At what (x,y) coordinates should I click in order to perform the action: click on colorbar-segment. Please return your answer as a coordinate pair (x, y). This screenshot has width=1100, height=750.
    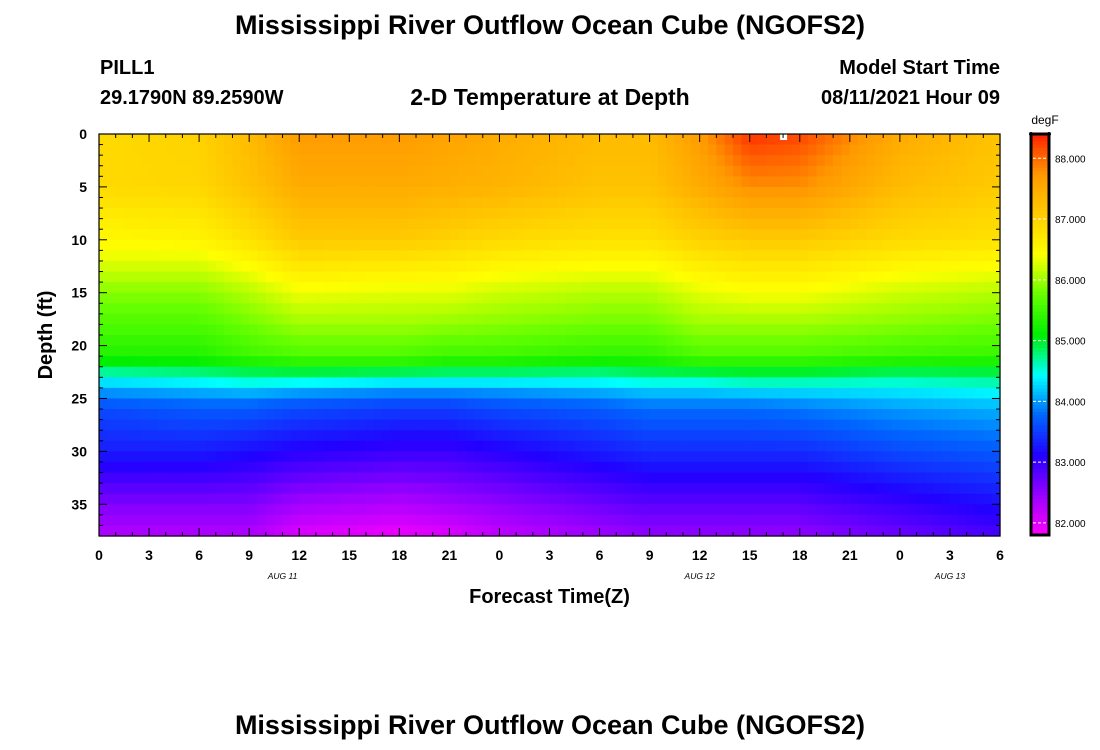
    Looking at the image, I should click on (1040, 353).